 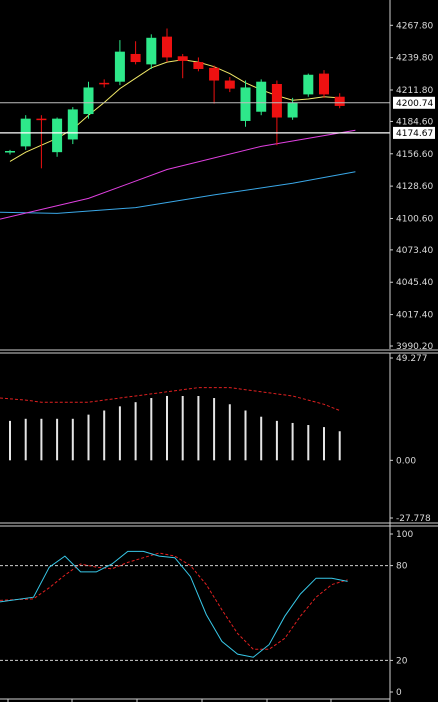 I want to click on price-tick-label-1: 4239.80, so click(x=414, y=59).